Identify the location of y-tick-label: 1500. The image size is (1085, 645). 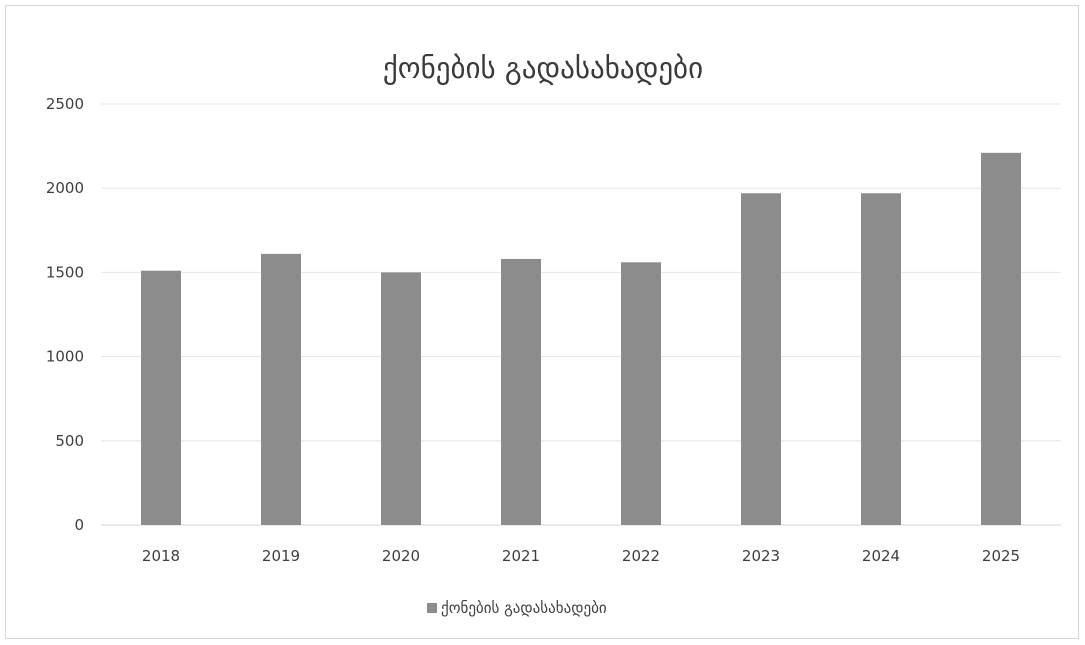
(65, 272).